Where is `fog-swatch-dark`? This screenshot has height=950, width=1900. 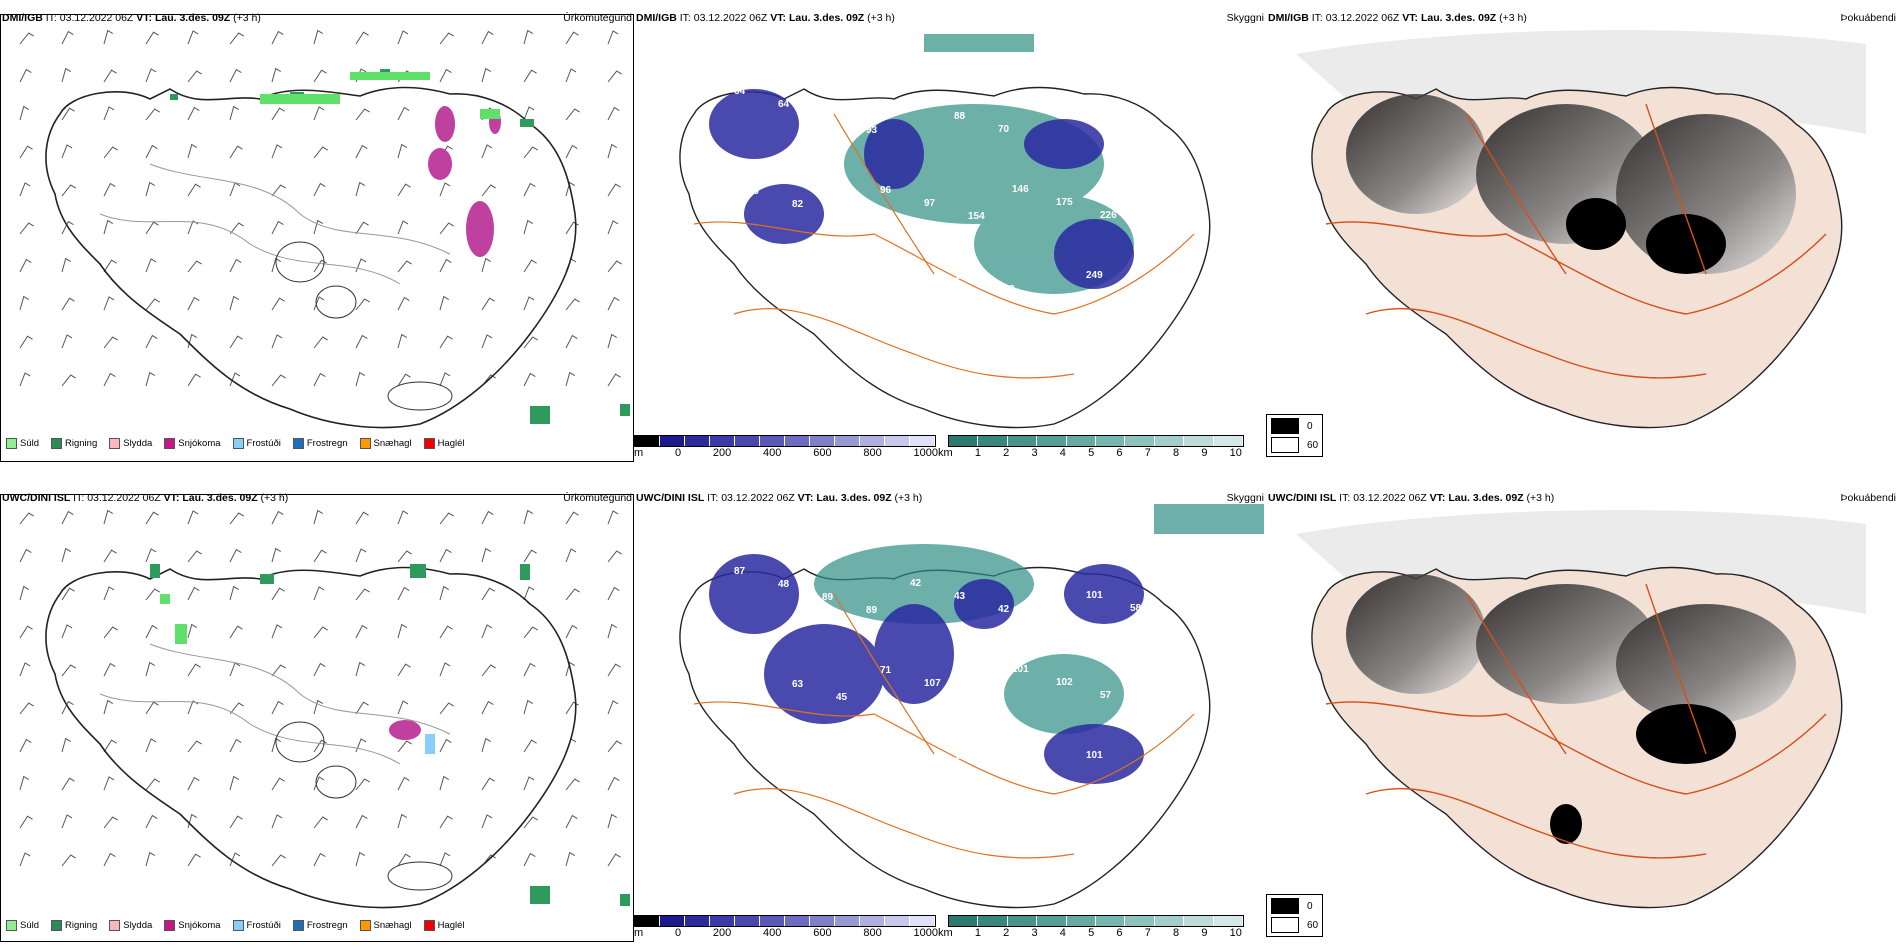 fog-swatch-dark is located at coordinates (1285, 426).